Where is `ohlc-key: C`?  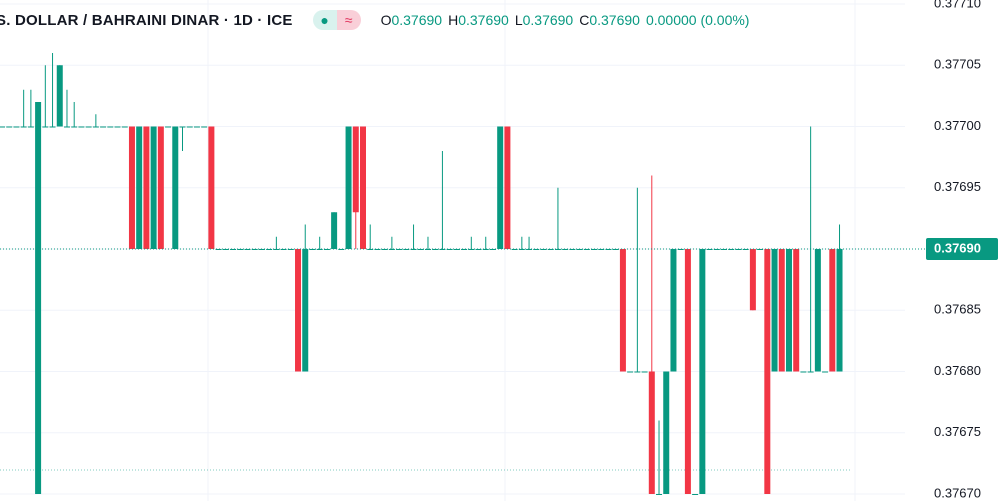 ohlc-key: C is located at coordinates (584, 20).